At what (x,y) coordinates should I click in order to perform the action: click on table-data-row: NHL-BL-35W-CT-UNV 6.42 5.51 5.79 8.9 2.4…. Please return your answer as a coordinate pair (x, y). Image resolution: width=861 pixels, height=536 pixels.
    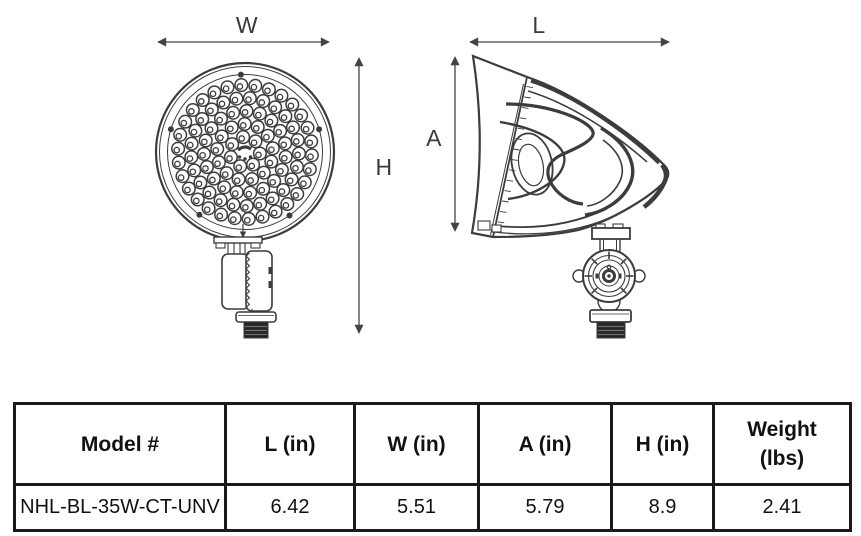
    Looking at the image, I should click on (432, 507).